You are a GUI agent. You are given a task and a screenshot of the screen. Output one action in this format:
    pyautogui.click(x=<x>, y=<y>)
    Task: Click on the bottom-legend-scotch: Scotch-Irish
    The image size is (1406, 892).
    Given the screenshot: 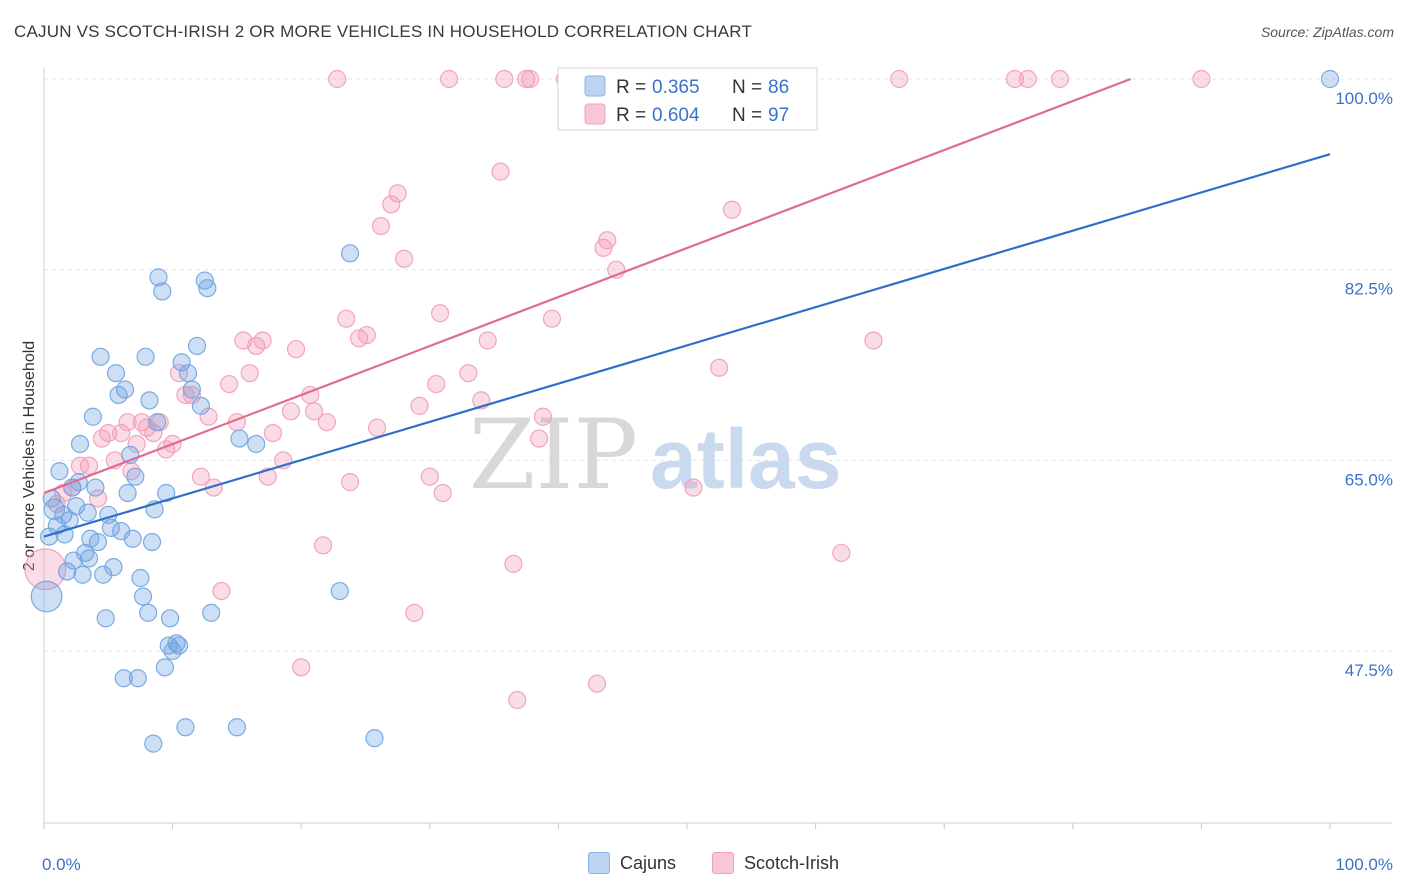 What is the action you would take?
    pyautogui.click(x=775, y=863)
    